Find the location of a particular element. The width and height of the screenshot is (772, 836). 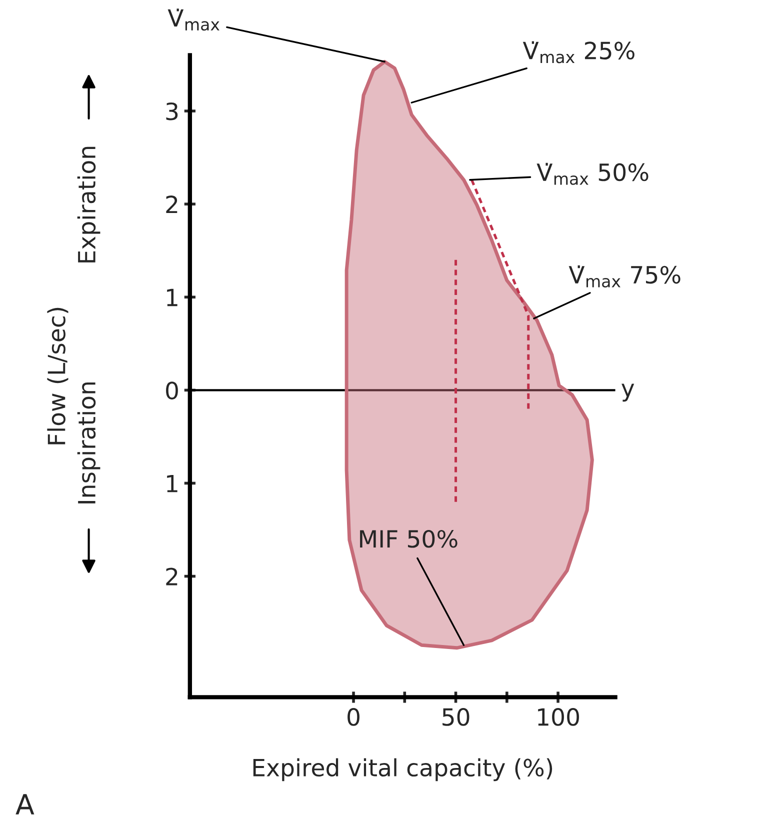

annotation: V̇$_{max}$ 50% is located at coordinates (592, 173).